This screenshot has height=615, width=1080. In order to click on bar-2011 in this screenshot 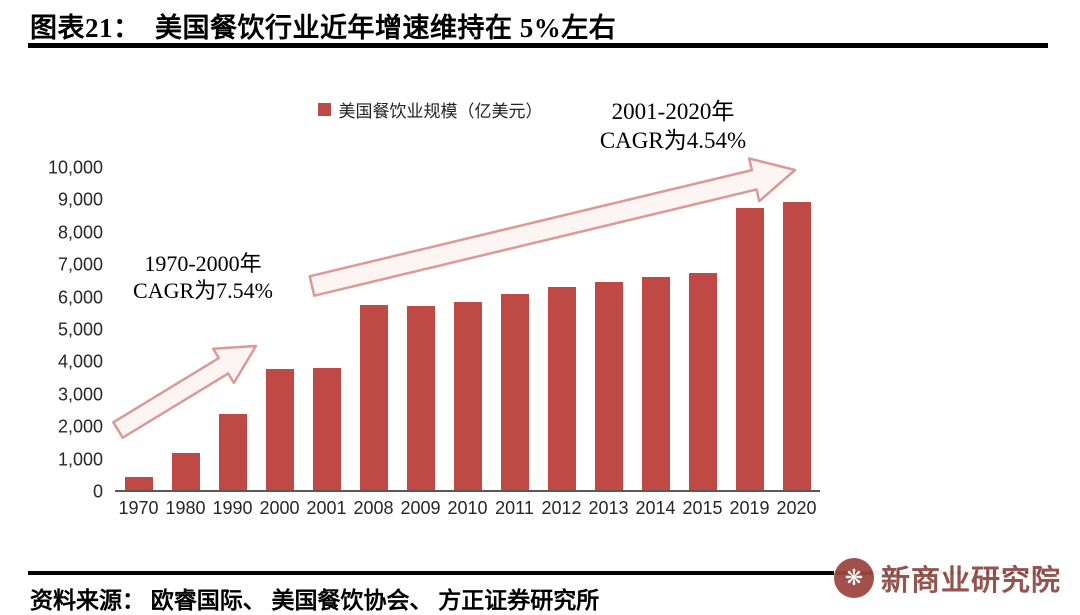, I will do `click(514, 391)`.